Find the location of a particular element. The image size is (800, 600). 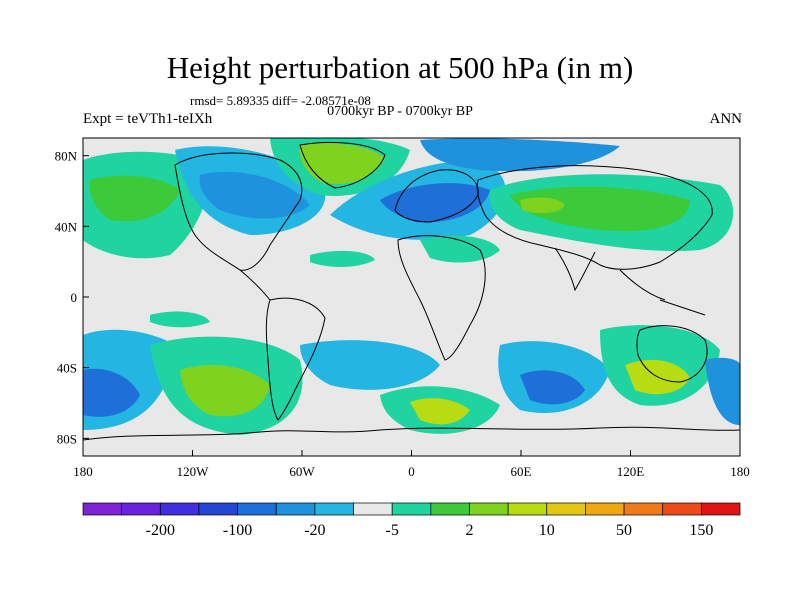

y-tick-label: 80S is located at coordinates (67, 438).